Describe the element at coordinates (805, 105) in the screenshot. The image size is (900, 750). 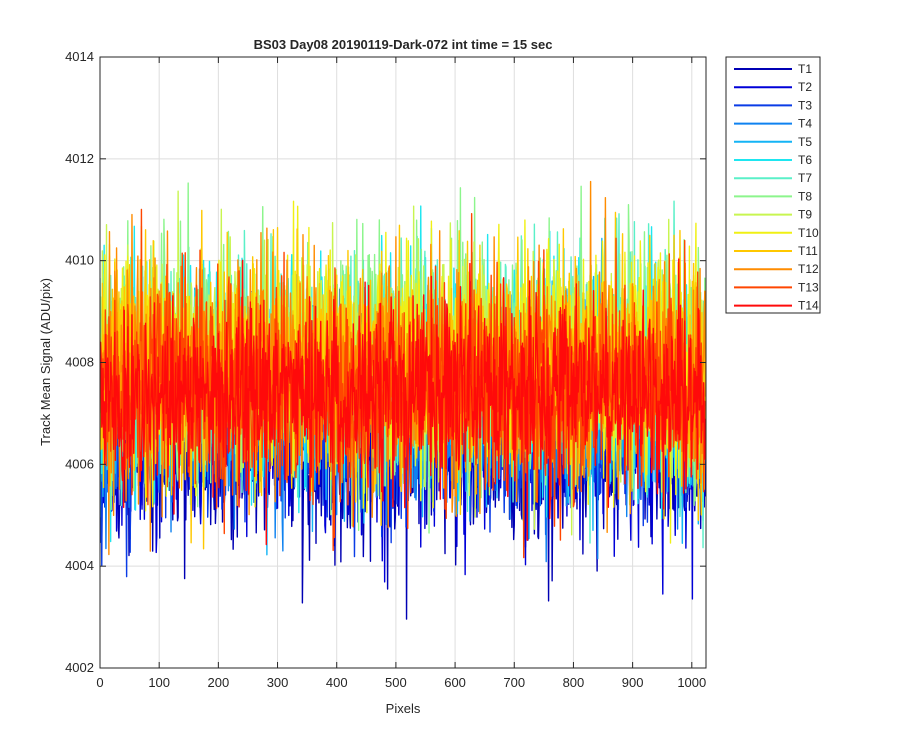
I see `legend-label-t3: T3` at that location.